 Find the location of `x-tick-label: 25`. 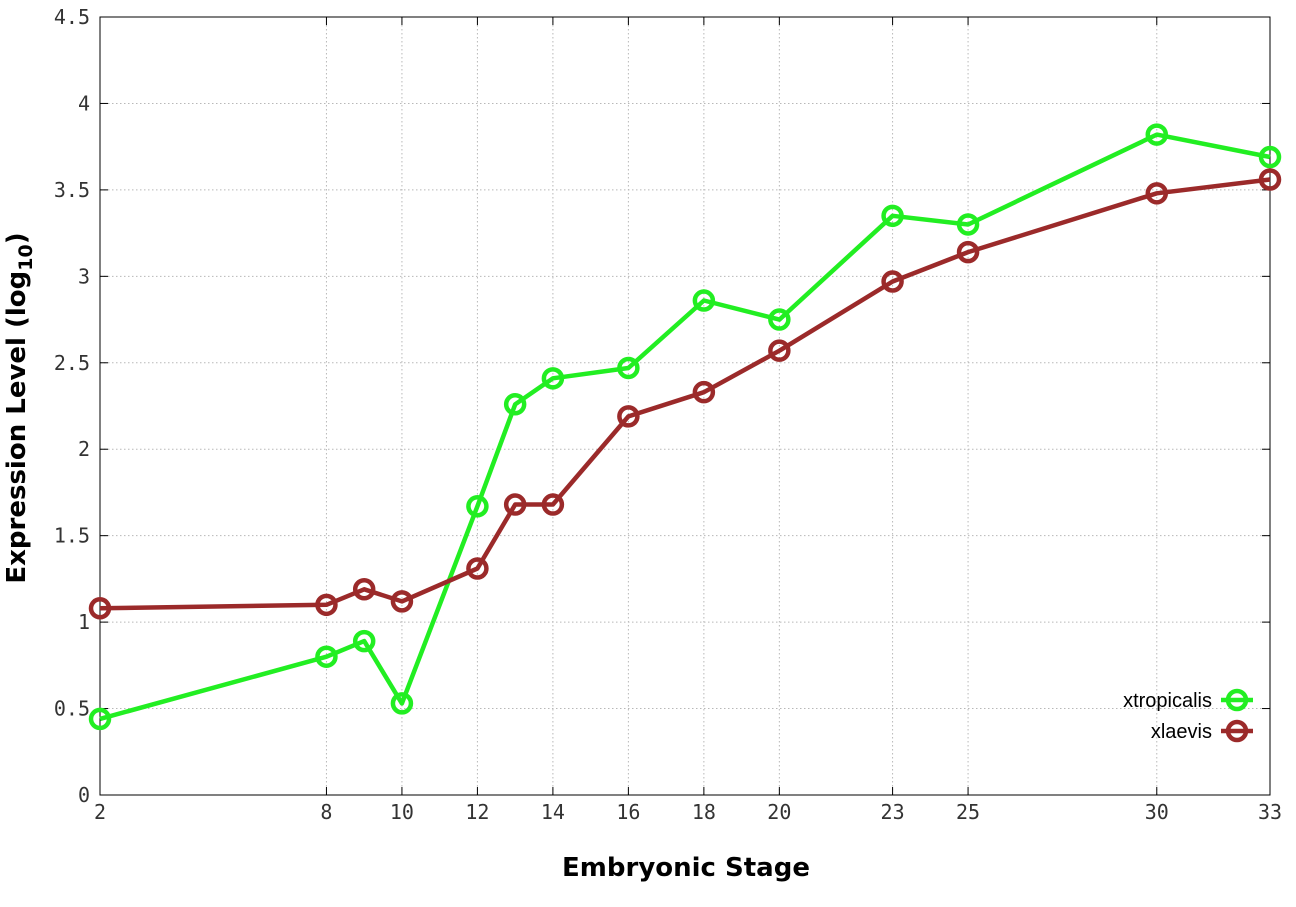

x-tick-label: 25 is located at coordinates (968, 812).